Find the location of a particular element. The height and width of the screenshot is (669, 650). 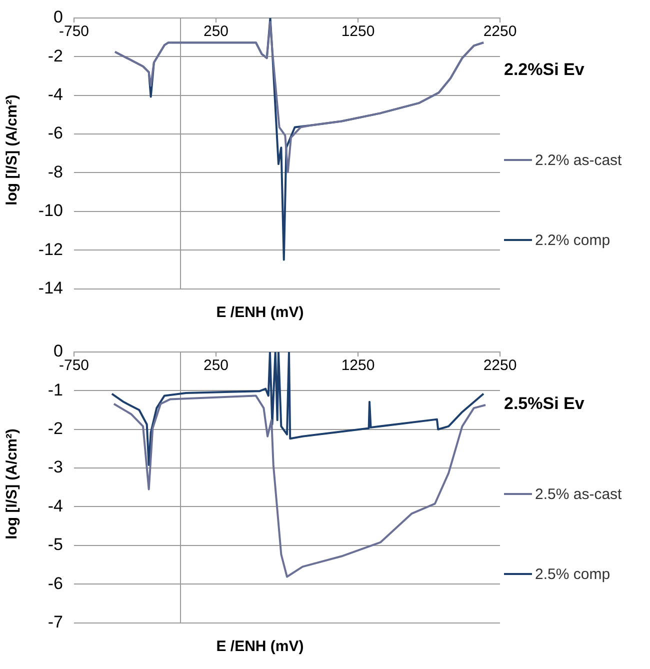

legend-title: 2.5%Si Ev is located at coordinates (545, 404).